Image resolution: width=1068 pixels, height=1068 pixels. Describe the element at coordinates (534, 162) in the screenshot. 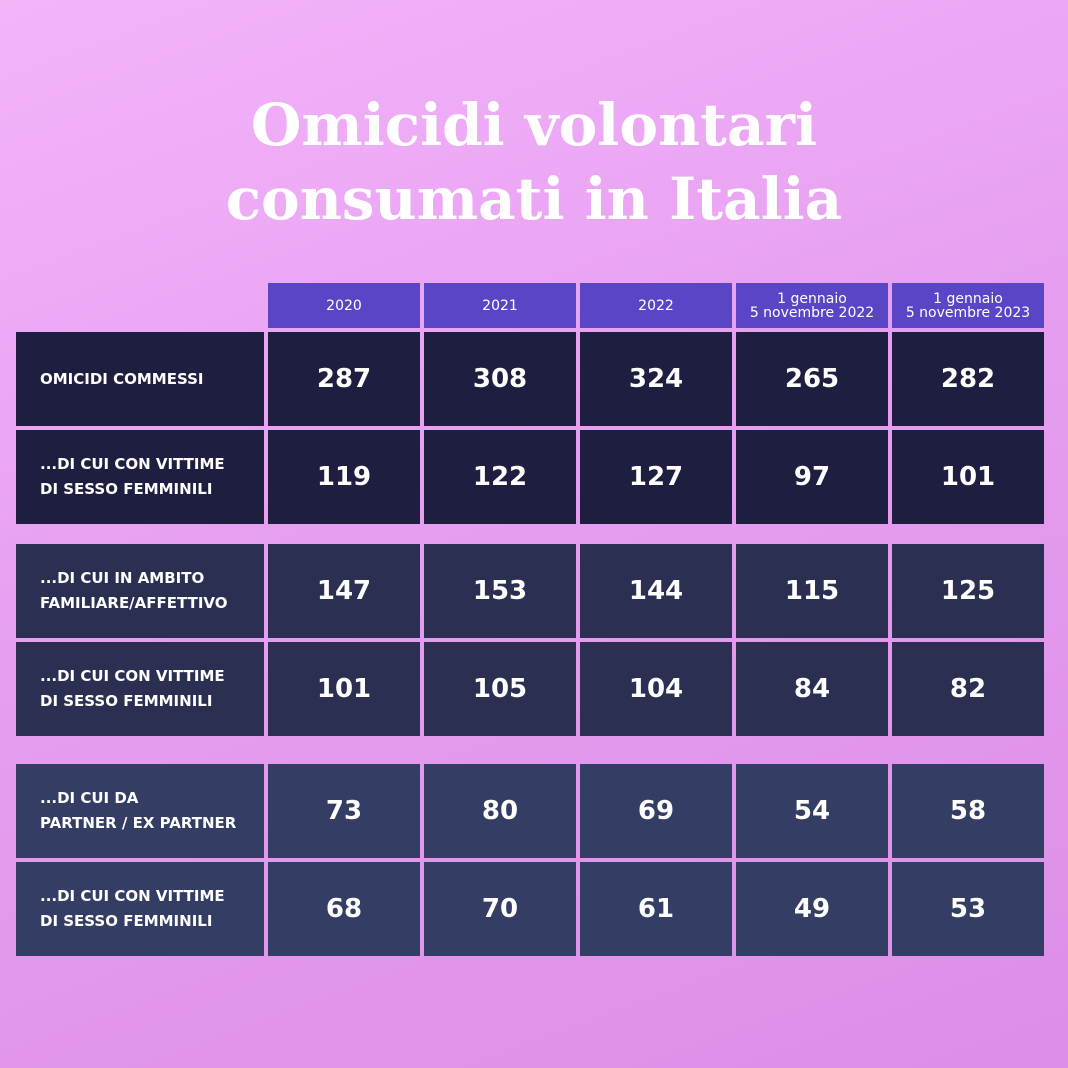

I see `title: Omicidi volontari consumati in Italia` at that location.